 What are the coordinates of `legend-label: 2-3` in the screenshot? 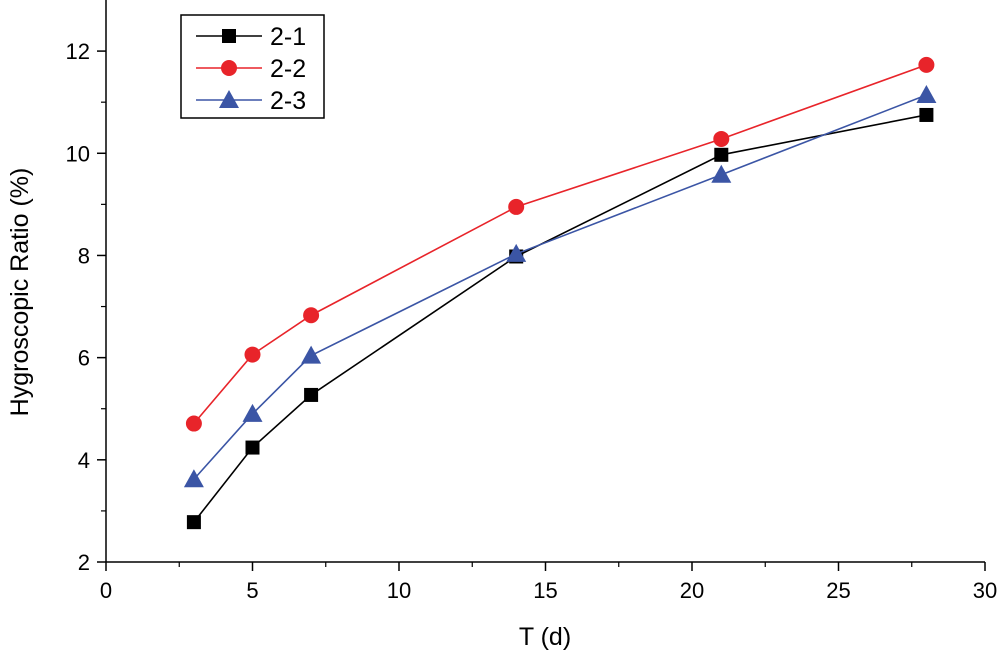 It's located at (288, 101).